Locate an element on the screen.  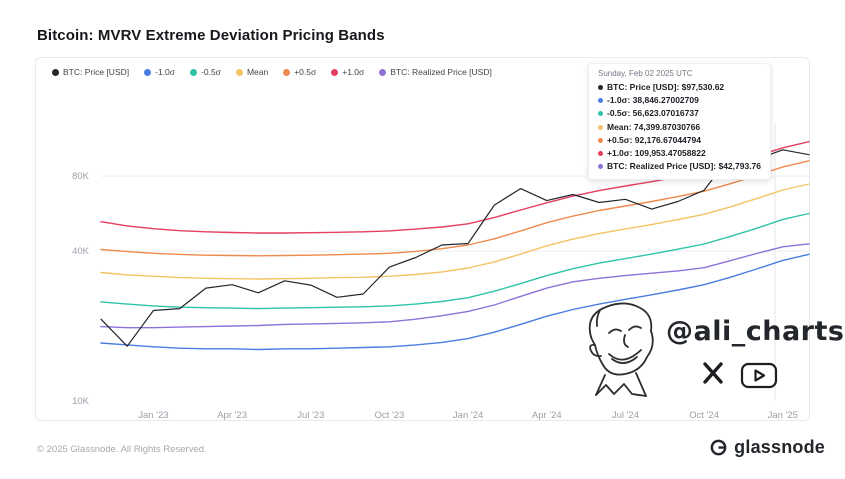
tooltip-text: Mean: 74,399.87030766 is located at coordinates (654, 126).